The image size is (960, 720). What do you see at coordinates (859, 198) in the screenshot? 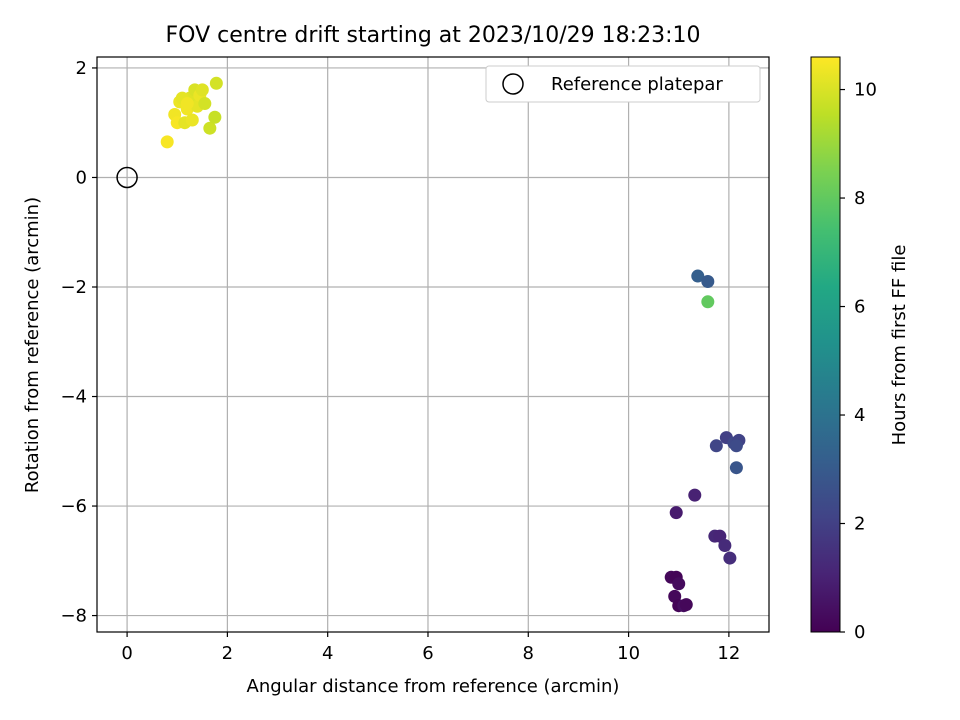
I see `colorbar-tick-label: 8` at bounding box center [859, 198].